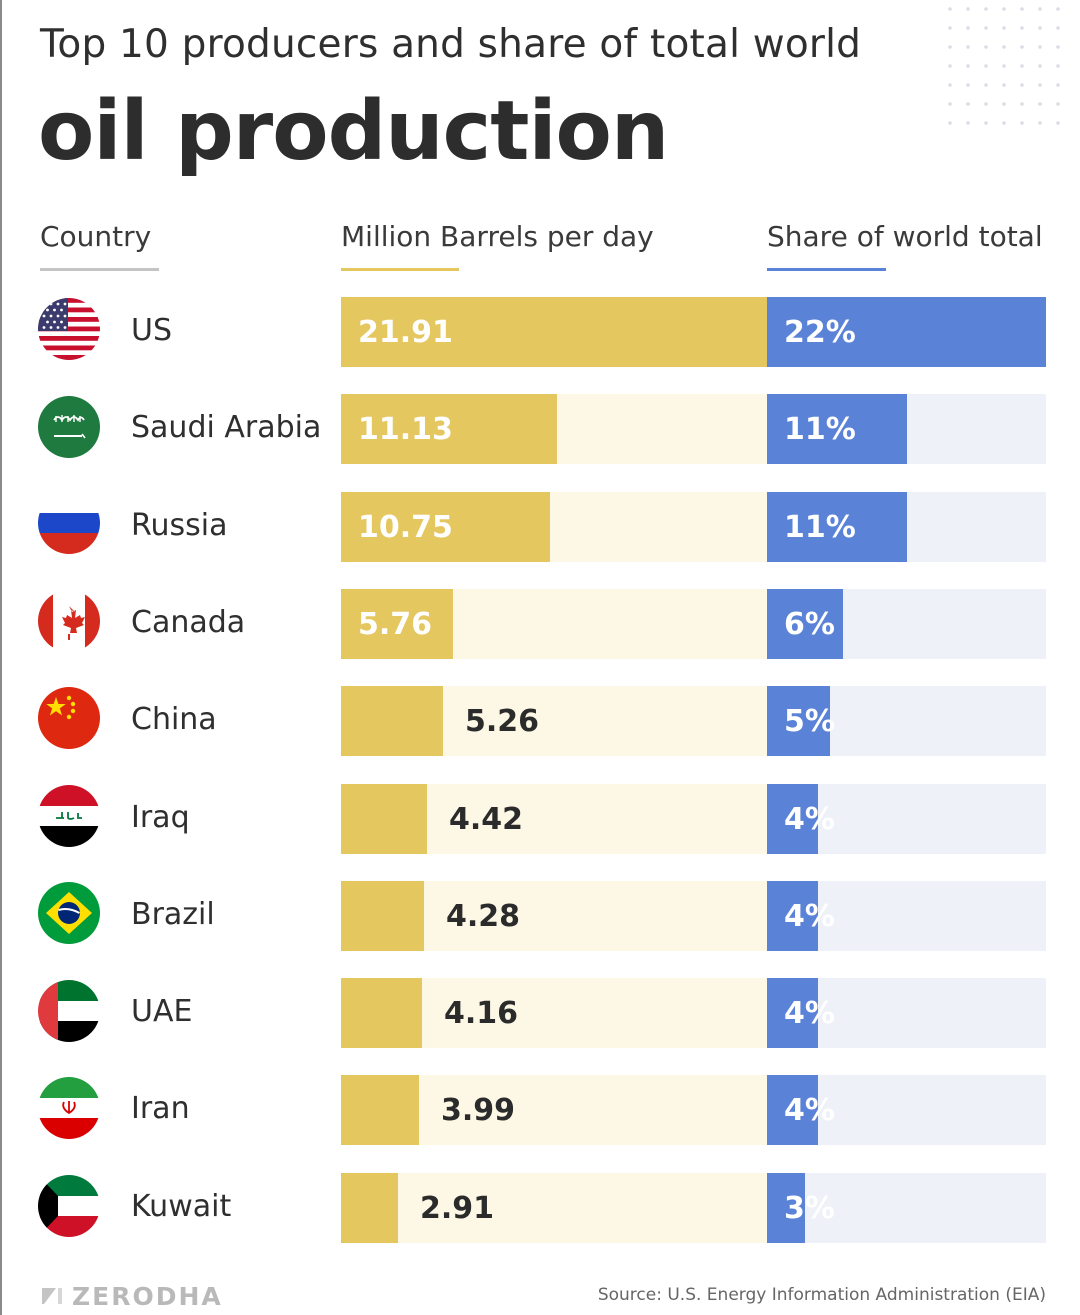 This screenshot has width=1080, height=1315. I want to click on share-value-uae: 4%, so click(809, 1014).